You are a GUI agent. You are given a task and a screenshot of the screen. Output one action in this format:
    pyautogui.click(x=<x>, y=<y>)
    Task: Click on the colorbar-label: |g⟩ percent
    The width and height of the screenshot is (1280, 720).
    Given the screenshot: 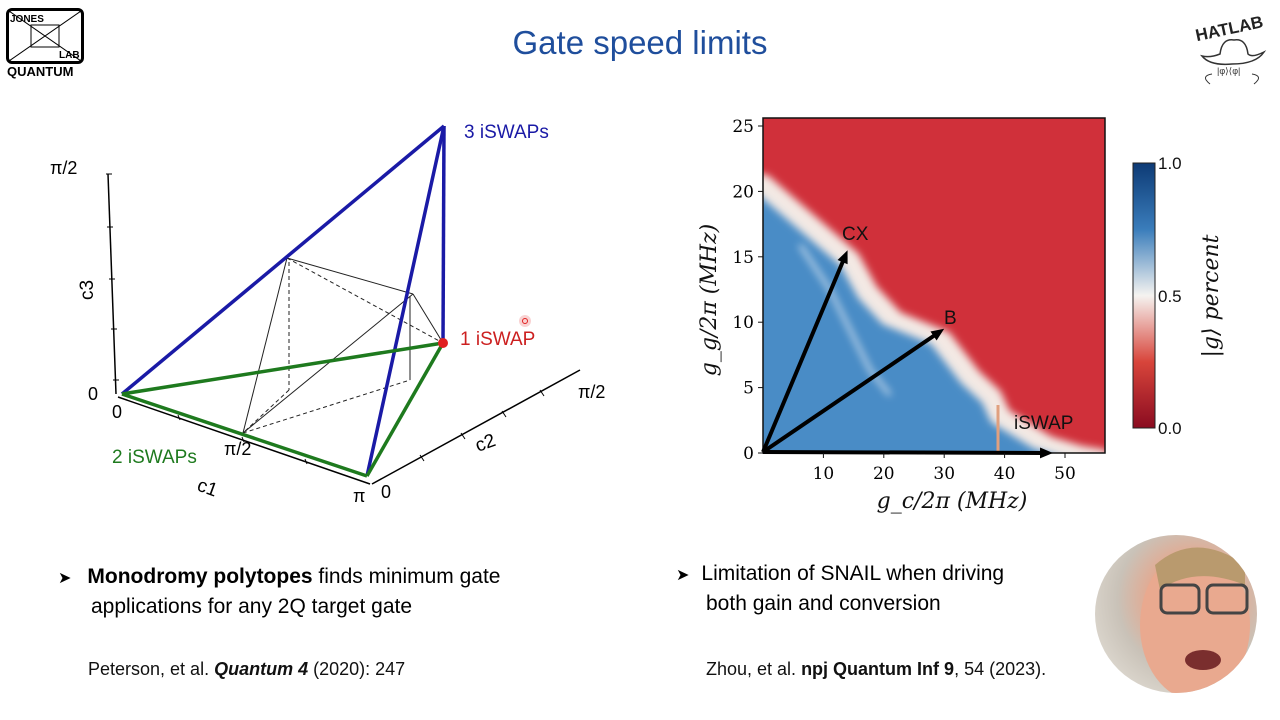 What is the action you would take?
    pyautogui.click(x=1211, y=295)
    